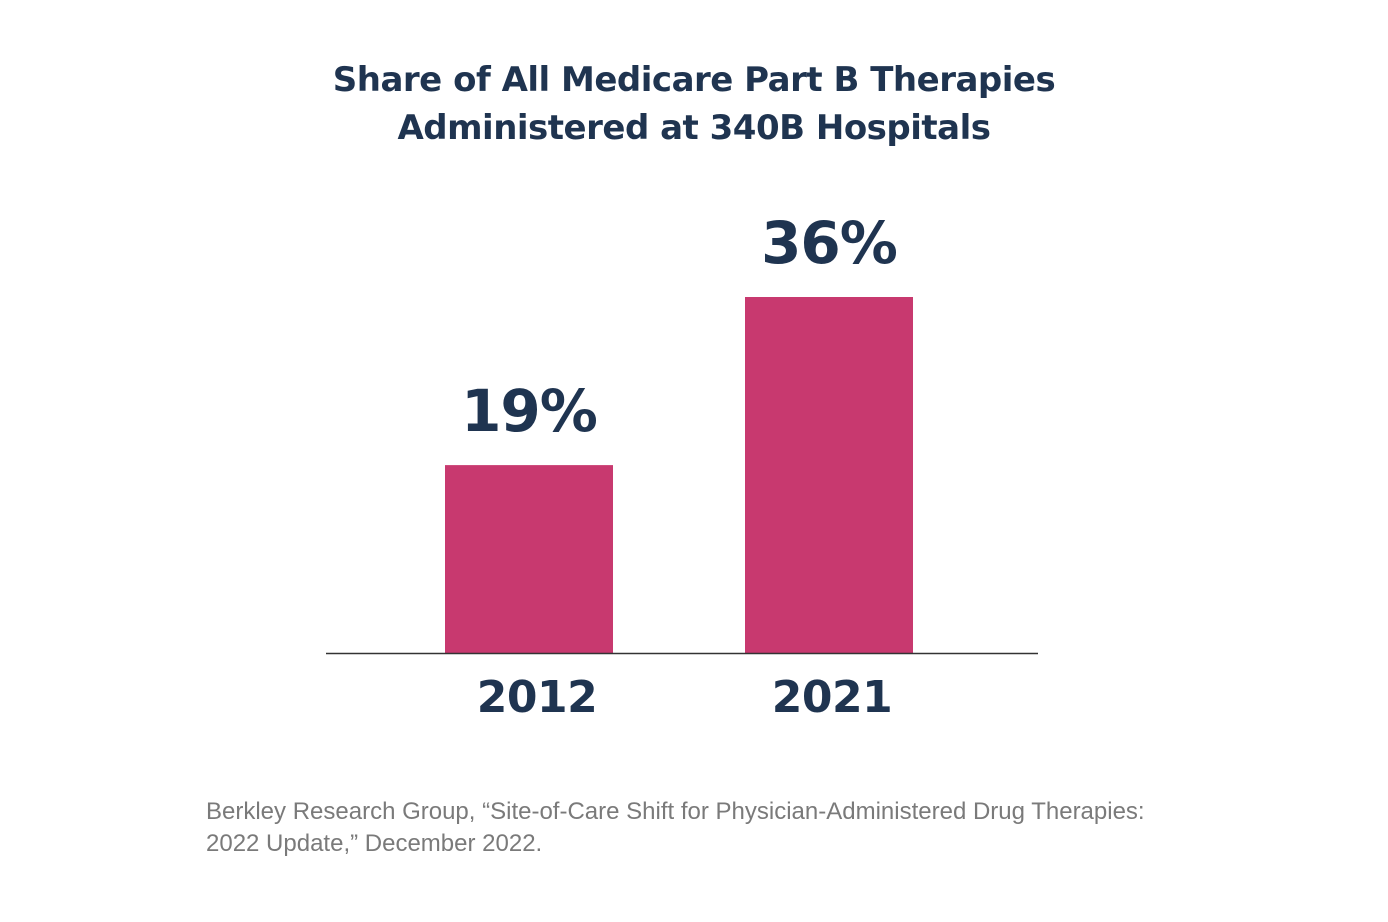 This screenshot has height=922, width=1388. I want to click on chart-title-line-1: Share of All Medicare Part B Therapies, so click(694, 80).